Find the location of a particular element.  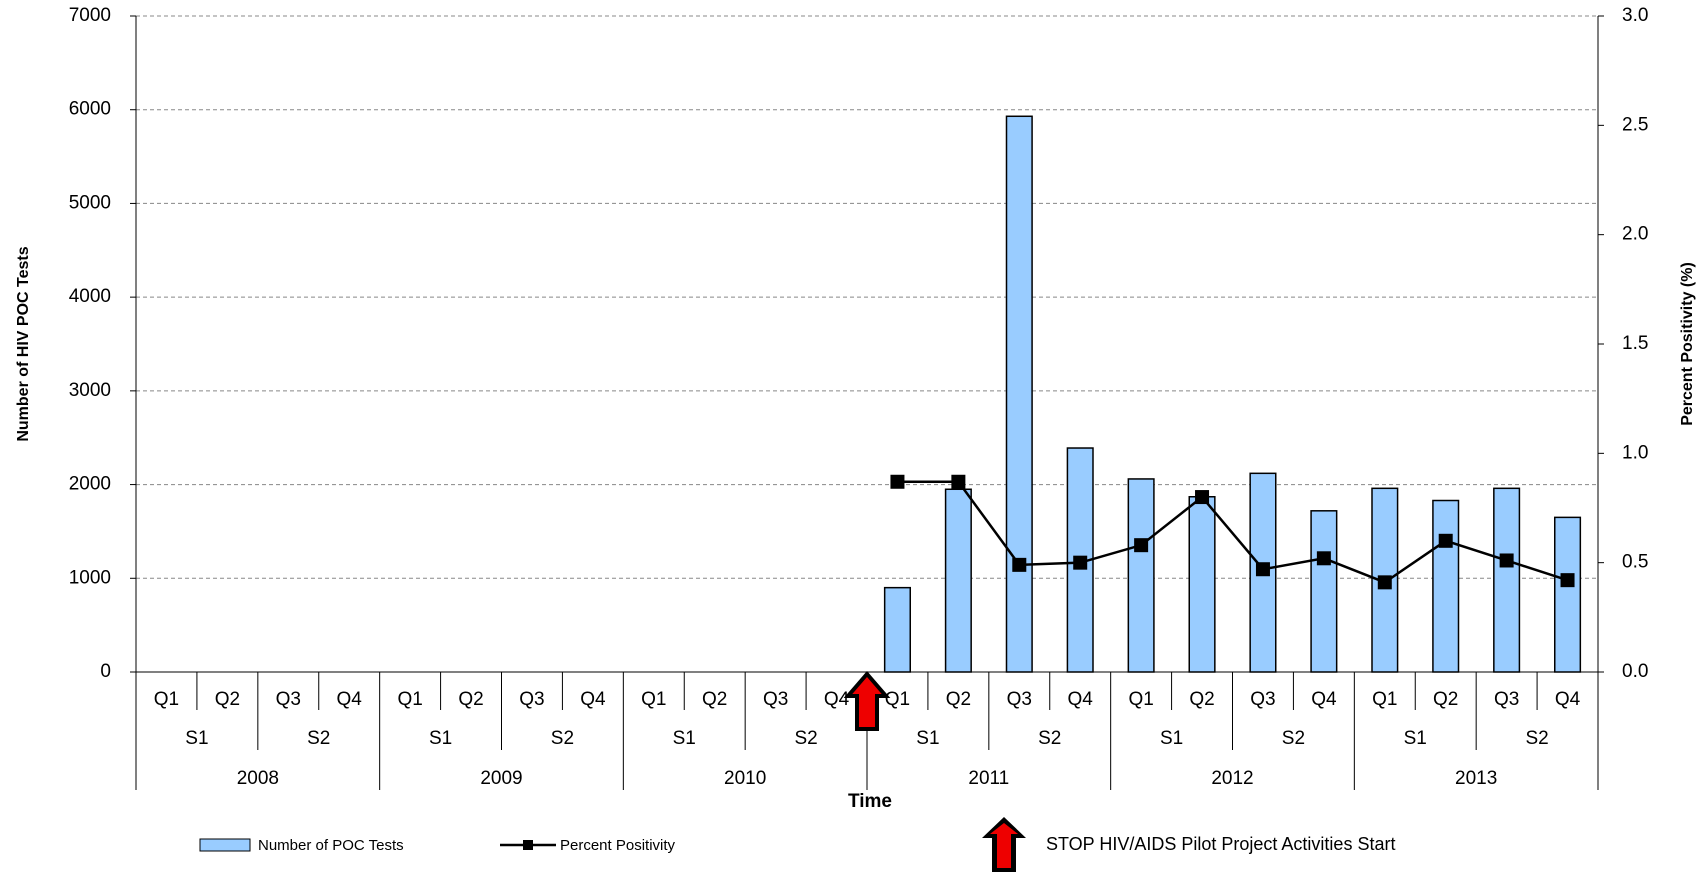

year-label: 2011 is located at coordinates (988, 778).